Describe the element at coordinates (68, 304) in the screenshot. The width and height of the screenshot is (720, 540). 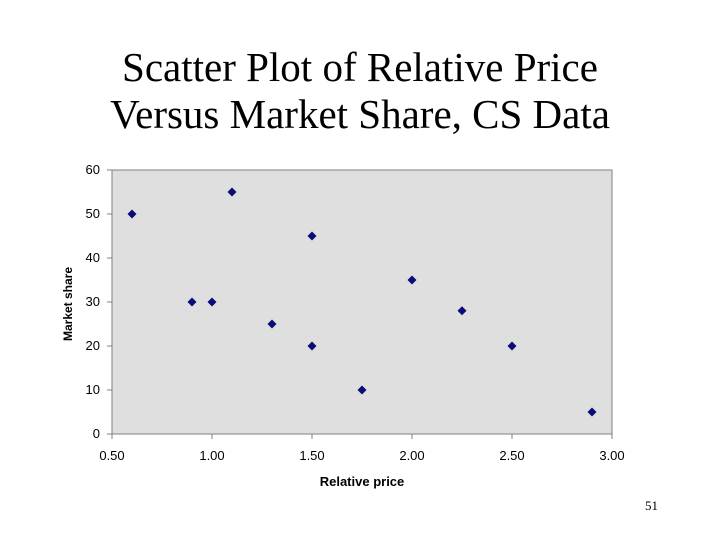
I see `y-axis-title: Market share` at that location.